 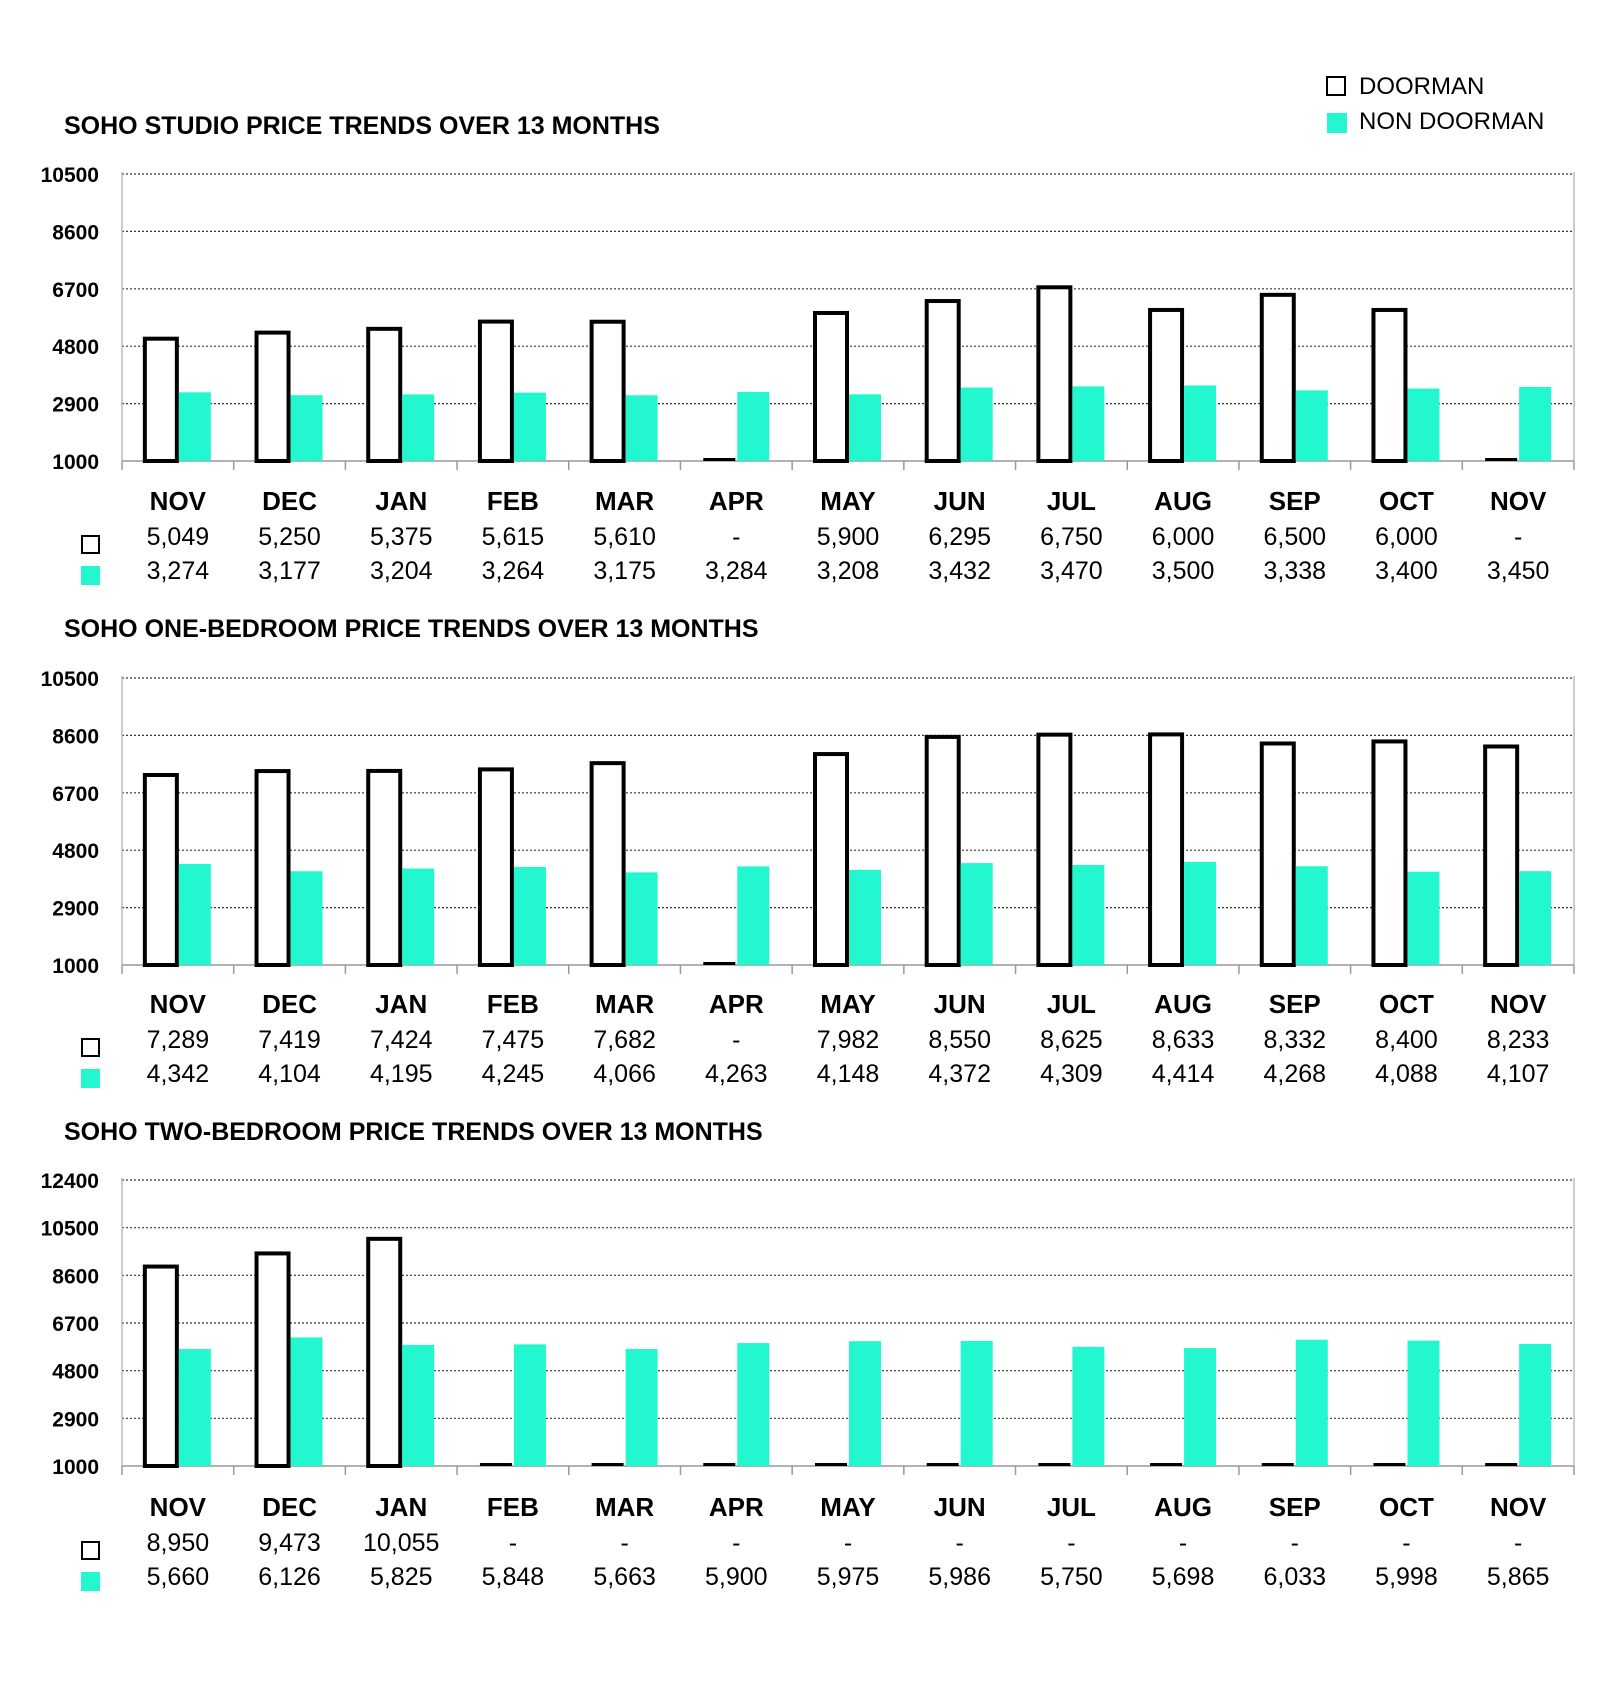 I want to click on doorman-value-label: 6,295, so click(x=959, y=537).